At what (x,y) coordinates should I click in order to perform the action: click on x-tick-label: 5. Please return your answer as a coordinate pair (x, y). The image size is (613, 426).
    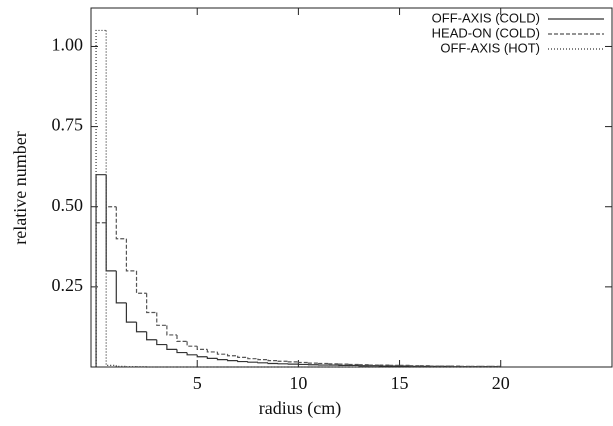
    Looking at the image, I should click on (197, 383).